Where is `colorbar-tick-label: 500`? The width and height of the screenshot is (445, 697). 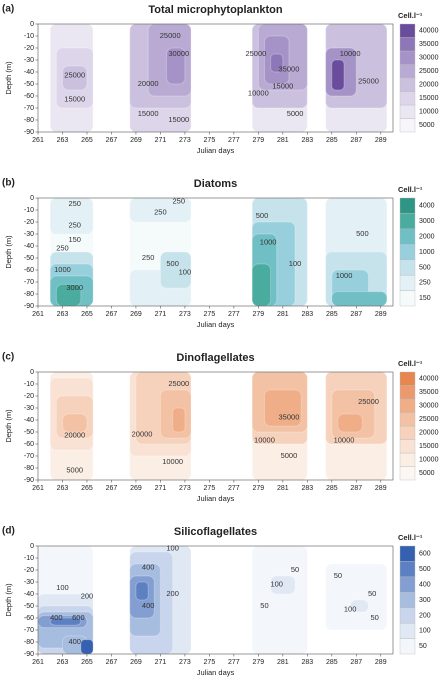
colorbar-tick-label: 500 is located at coordinates (425, 267).